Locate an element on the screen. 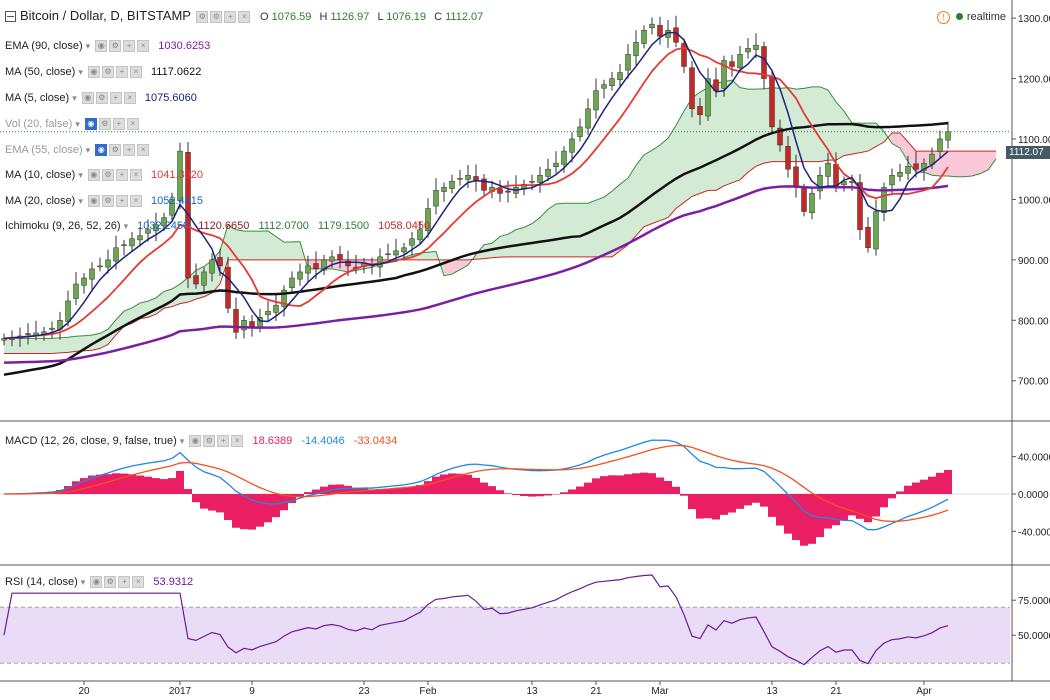  date-tick-label: 9 is located at coordinates (252, 691).